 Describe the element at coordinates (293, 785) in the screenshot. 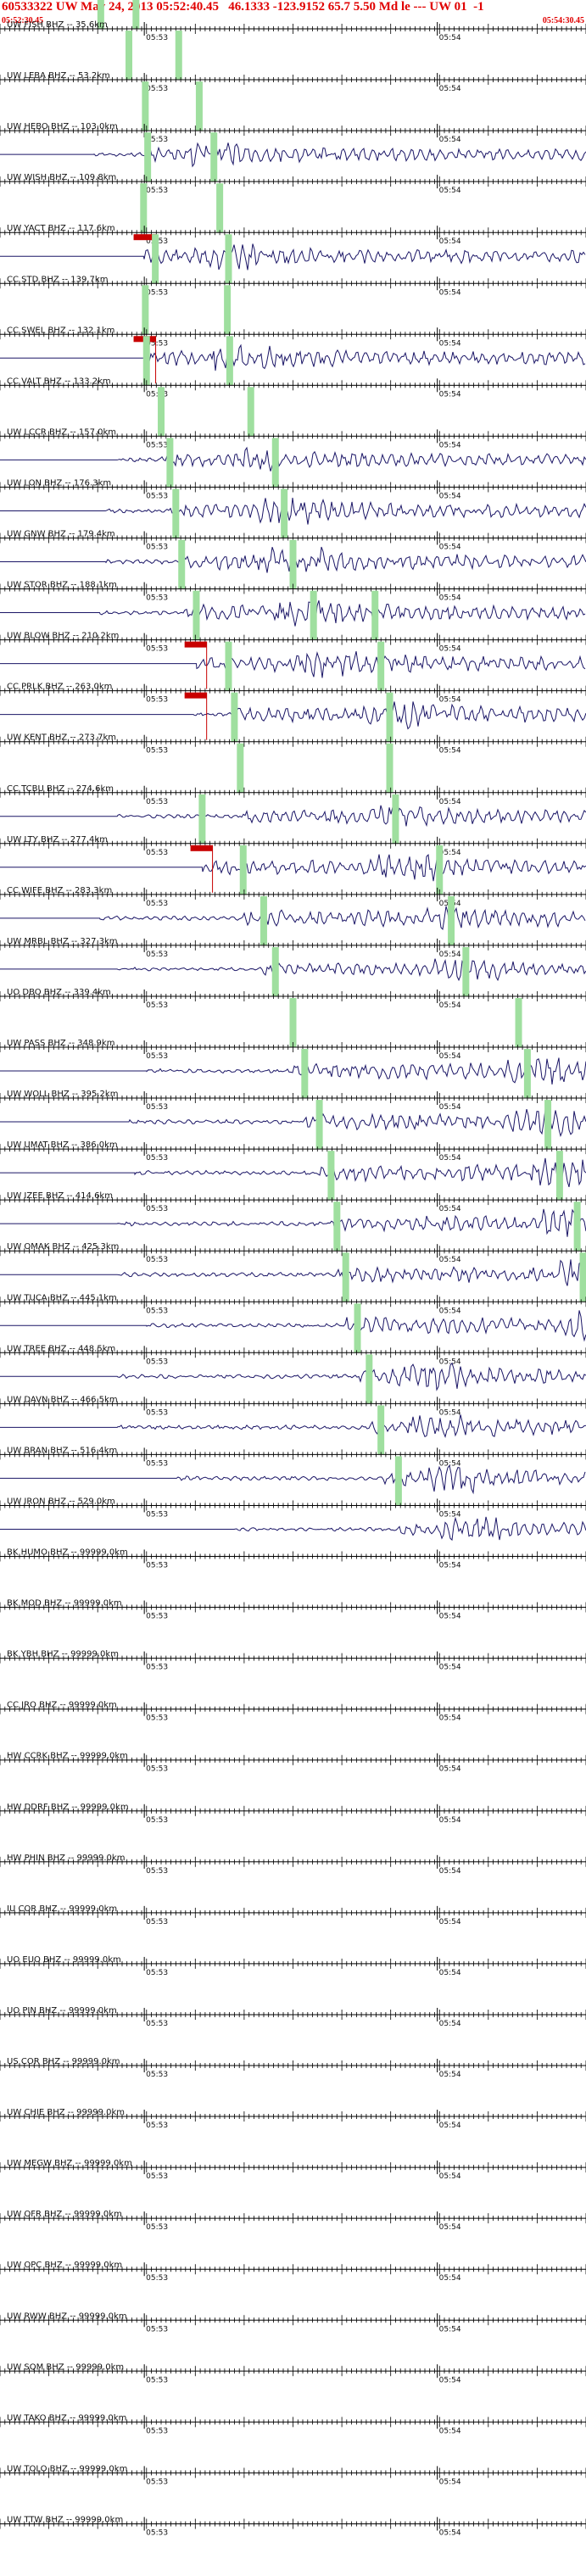

I see `station-row: 05:53 05:54 CC TCBU BHZ -- 274.6km` at that location.